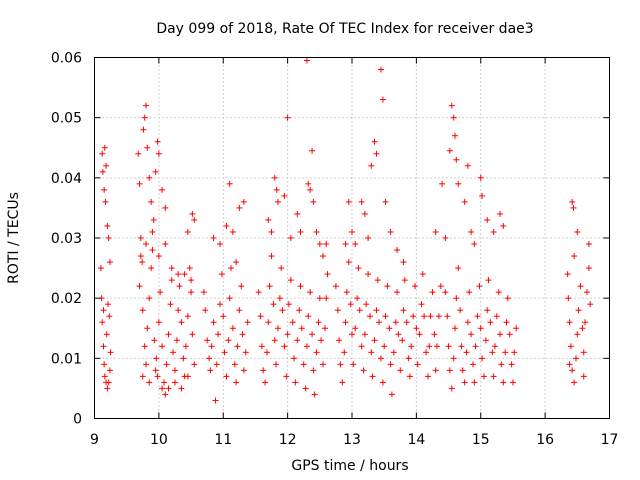 The height and width of the screenshot is (480, 640). Describe the element at coordinates (66, 119) in the screenshot. I see `y-tick-label: 0.05` at that location.